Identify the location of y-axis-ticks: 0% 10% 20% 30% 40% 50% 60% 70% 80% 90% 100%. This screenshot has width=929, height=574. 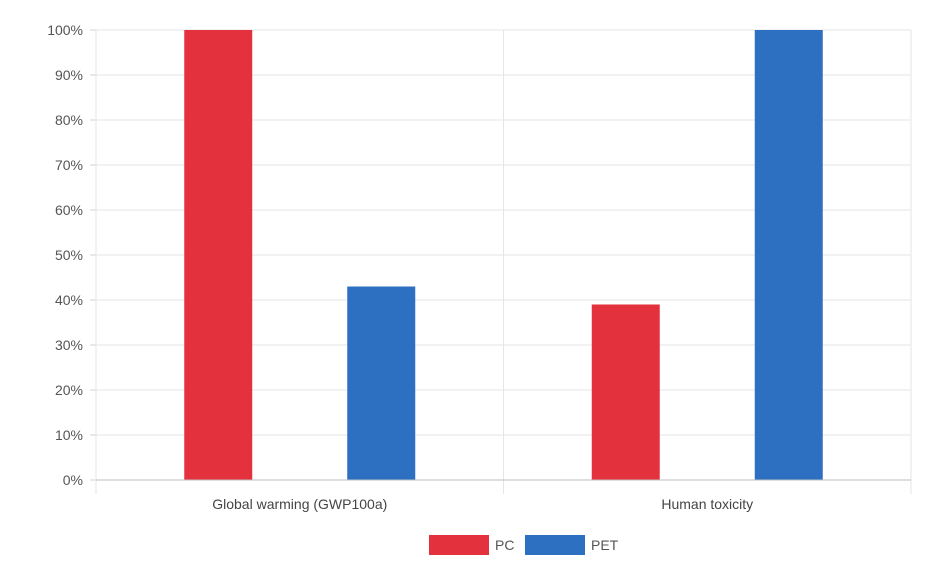
(65, 255).